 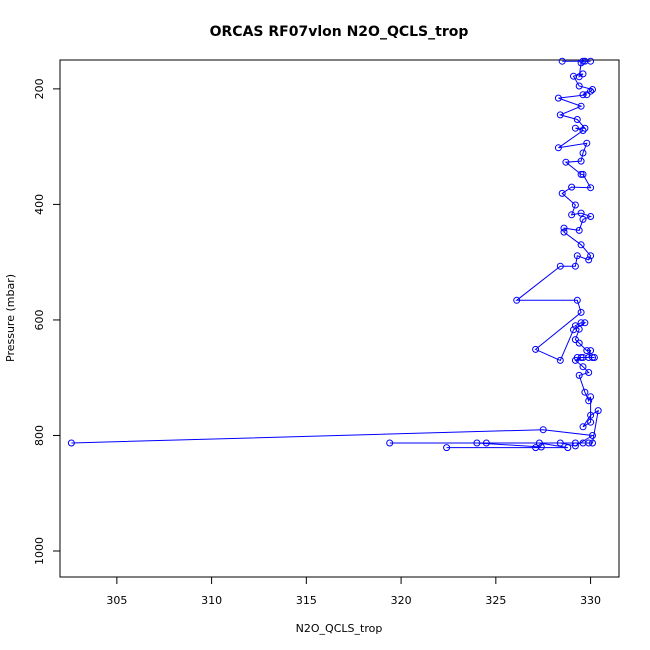 What do you see at coordinates (353, 592) in the screenshot?
I see `x-axis: 305 310 315 320 325 330` at bounding box center [353, 592].